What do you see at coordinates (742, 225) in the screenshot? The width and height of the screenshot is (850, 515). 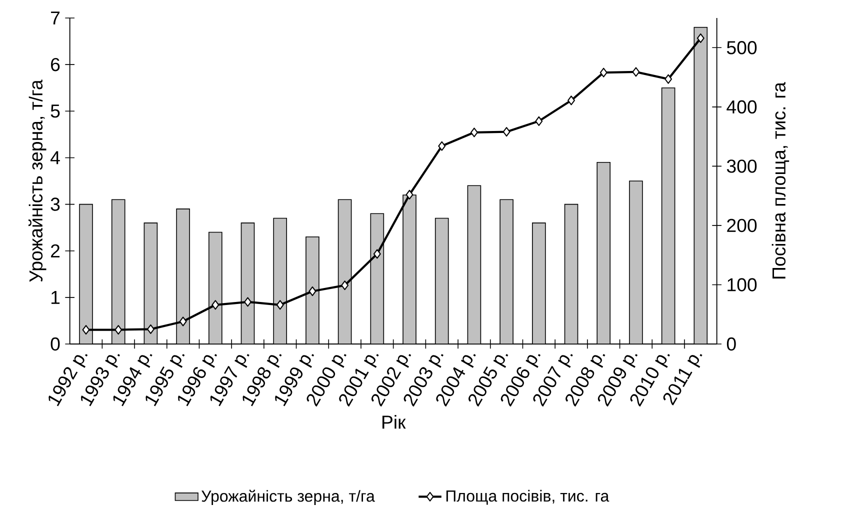 I see `y2-tick-label: 200` at bounding box center [742, 225].